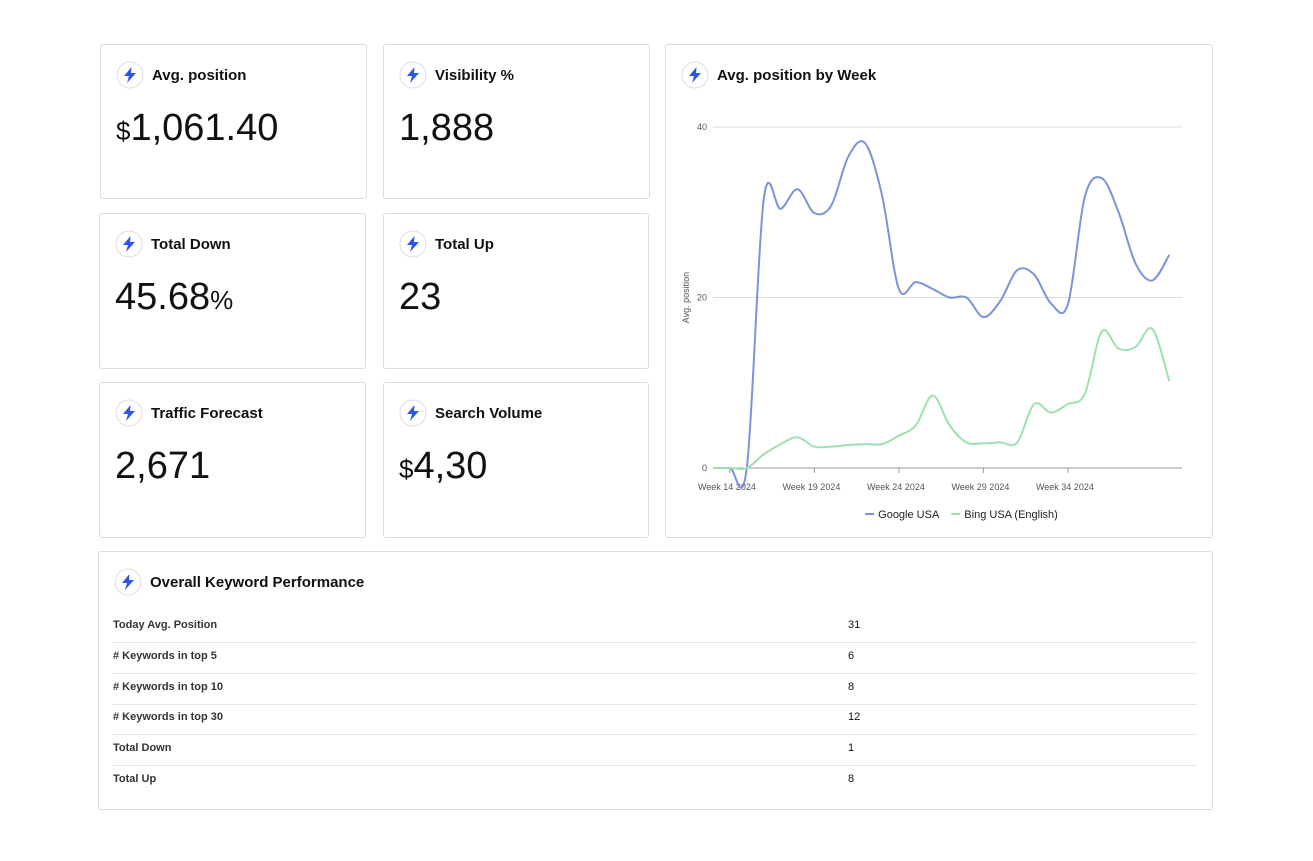 Image resolution: width=1313 pixels, height=861 pixels. What do you see at coordinates (165, 655) in the screenshot?
I see `row-label: # Keywords in top 5` at bounding box center [165, 655].